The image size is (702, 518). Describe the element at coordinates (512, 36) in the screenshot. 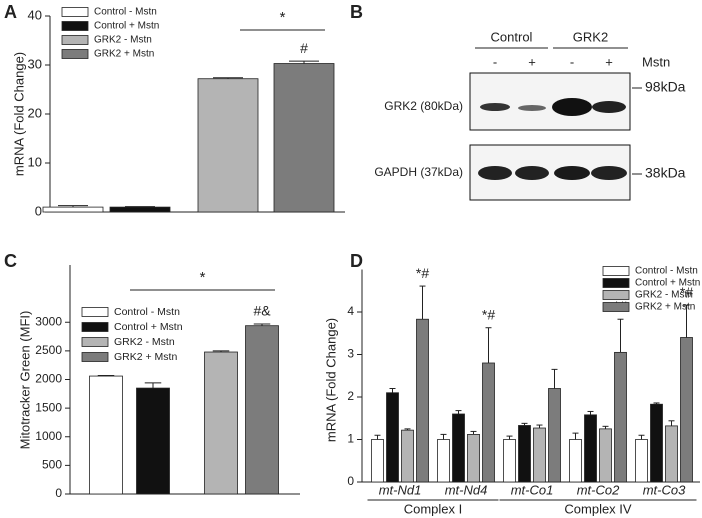

I see `blot-group: Control` at that location.